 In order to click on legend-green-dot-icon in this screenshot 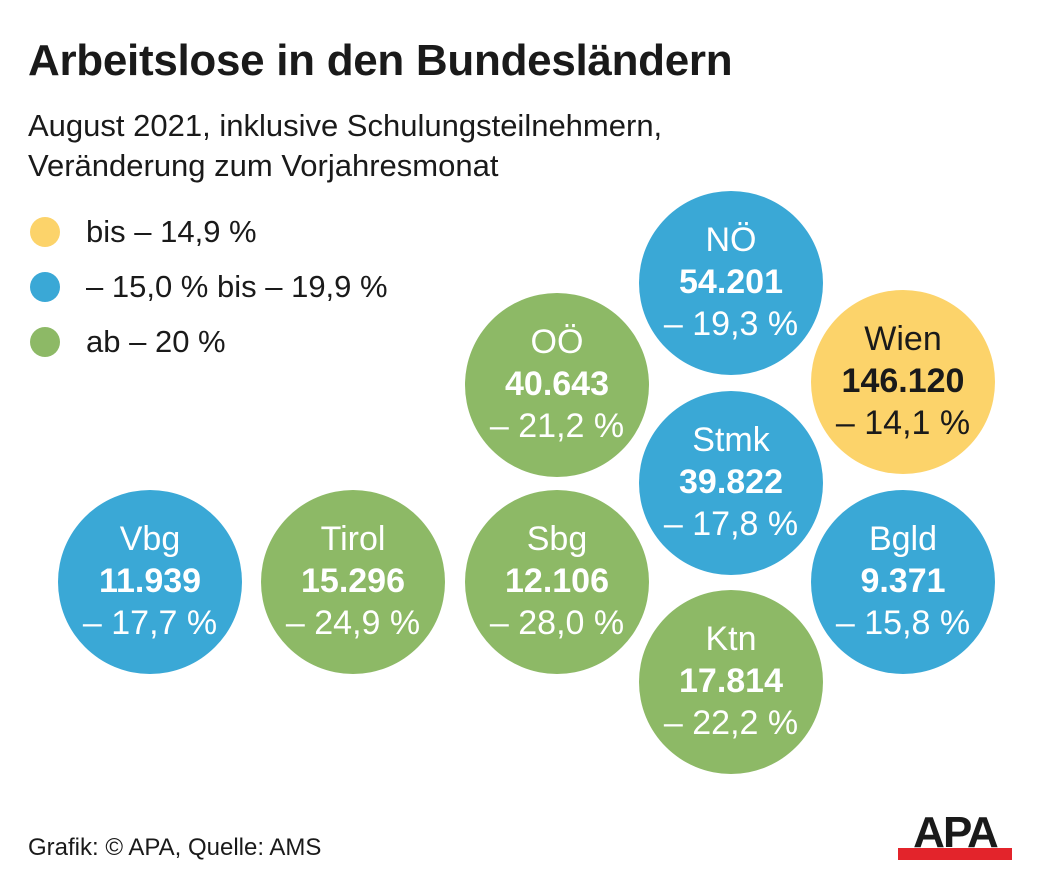, I will do `click(45, 342)`.